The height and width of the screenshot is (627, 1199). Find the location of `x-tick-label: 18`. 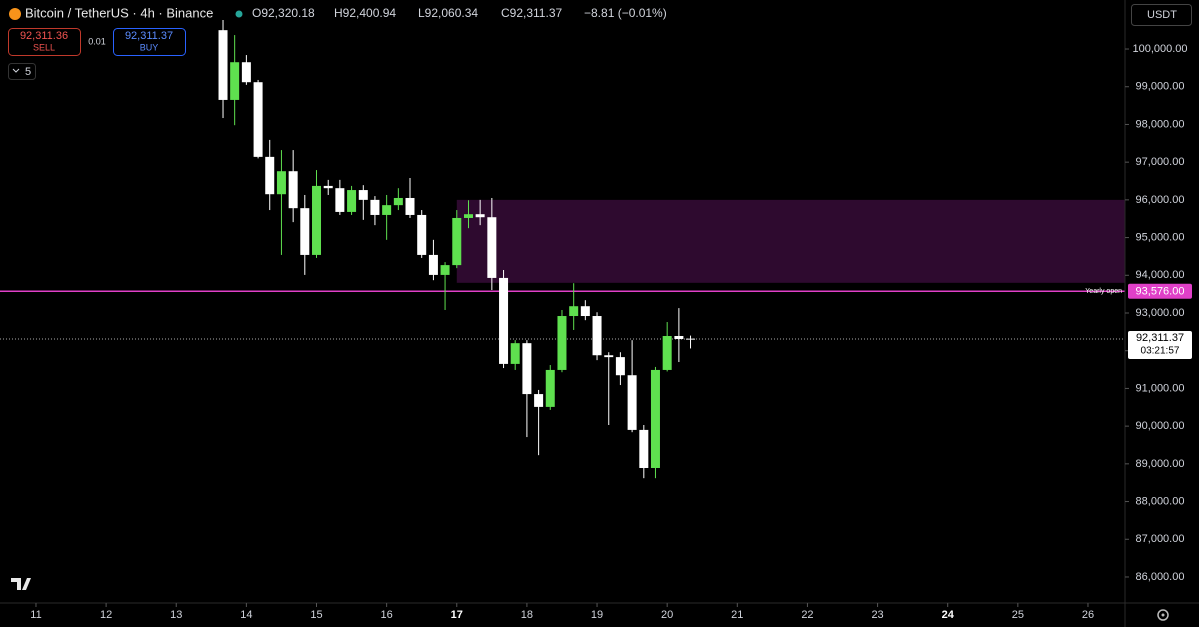

x-tick-label: 18 is located at coordinates (527, 615).